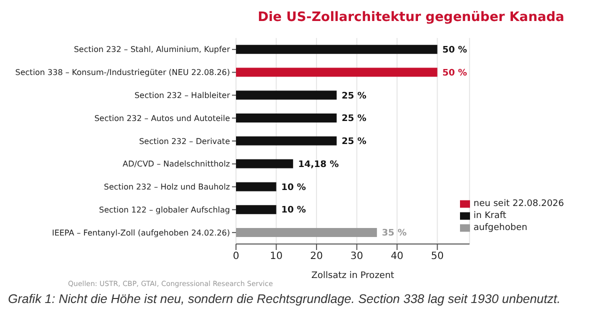 Image resolution: width=592 pixels, height=321 pixels. I want to click on legend-label: aufgehoben, so click(501, 228).